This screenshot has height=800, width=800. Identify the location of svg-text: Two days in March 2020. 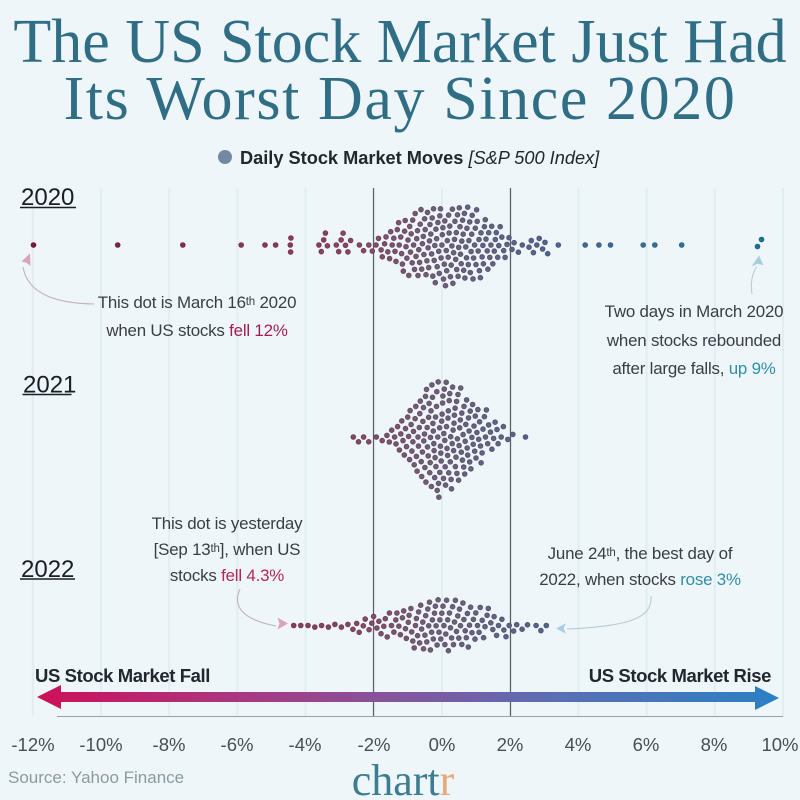
(694, 311).